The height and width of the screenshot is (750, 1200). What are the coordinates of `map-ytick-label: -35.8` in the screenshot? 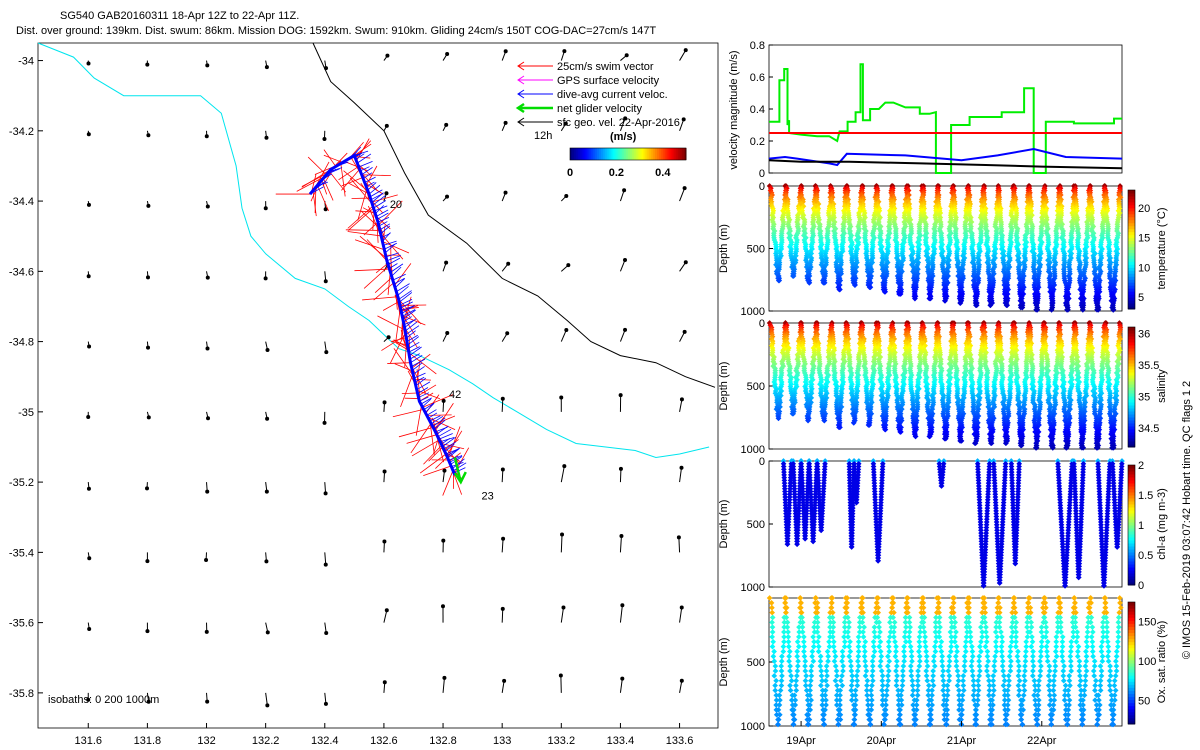 It's located at (21, 694).